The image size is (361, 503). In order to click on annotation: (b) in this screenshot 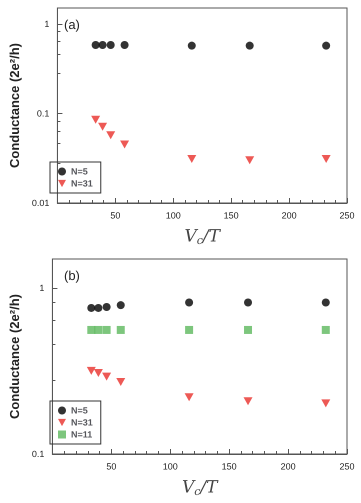, I will do `click(72, 275)`.